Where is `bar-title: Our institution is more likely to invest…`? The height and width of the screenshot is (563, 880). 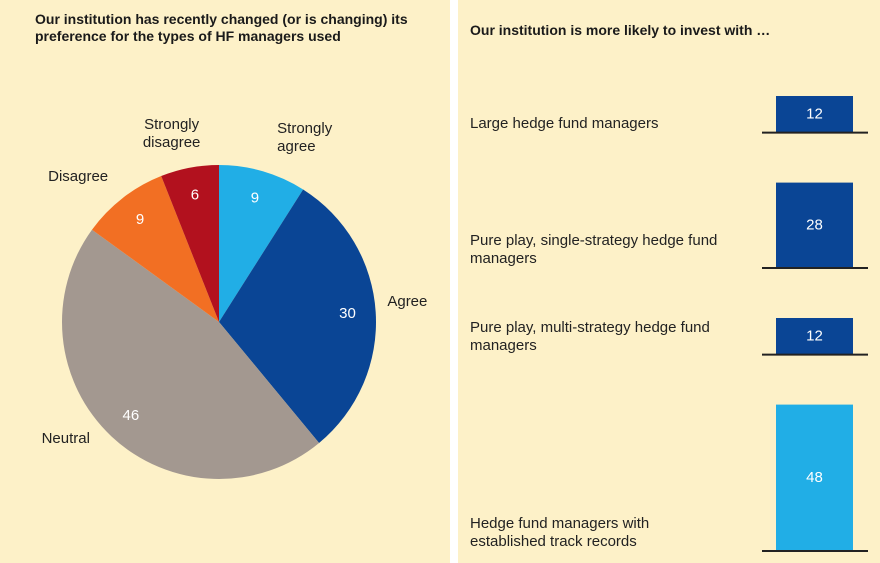 bar-title: Our institution is more likely to invest… is located at coordinates (620, 30).